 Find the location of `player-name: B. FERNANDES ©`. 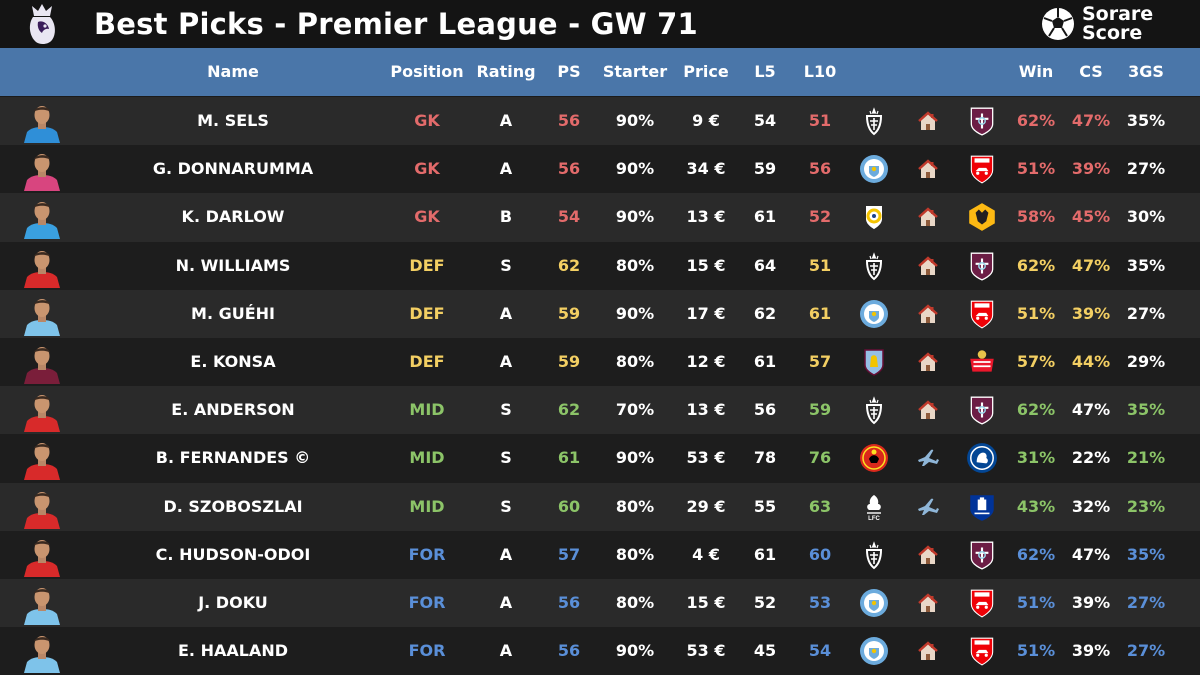

player-name: B. FERNANDES © is located at coordinates (233, 458).